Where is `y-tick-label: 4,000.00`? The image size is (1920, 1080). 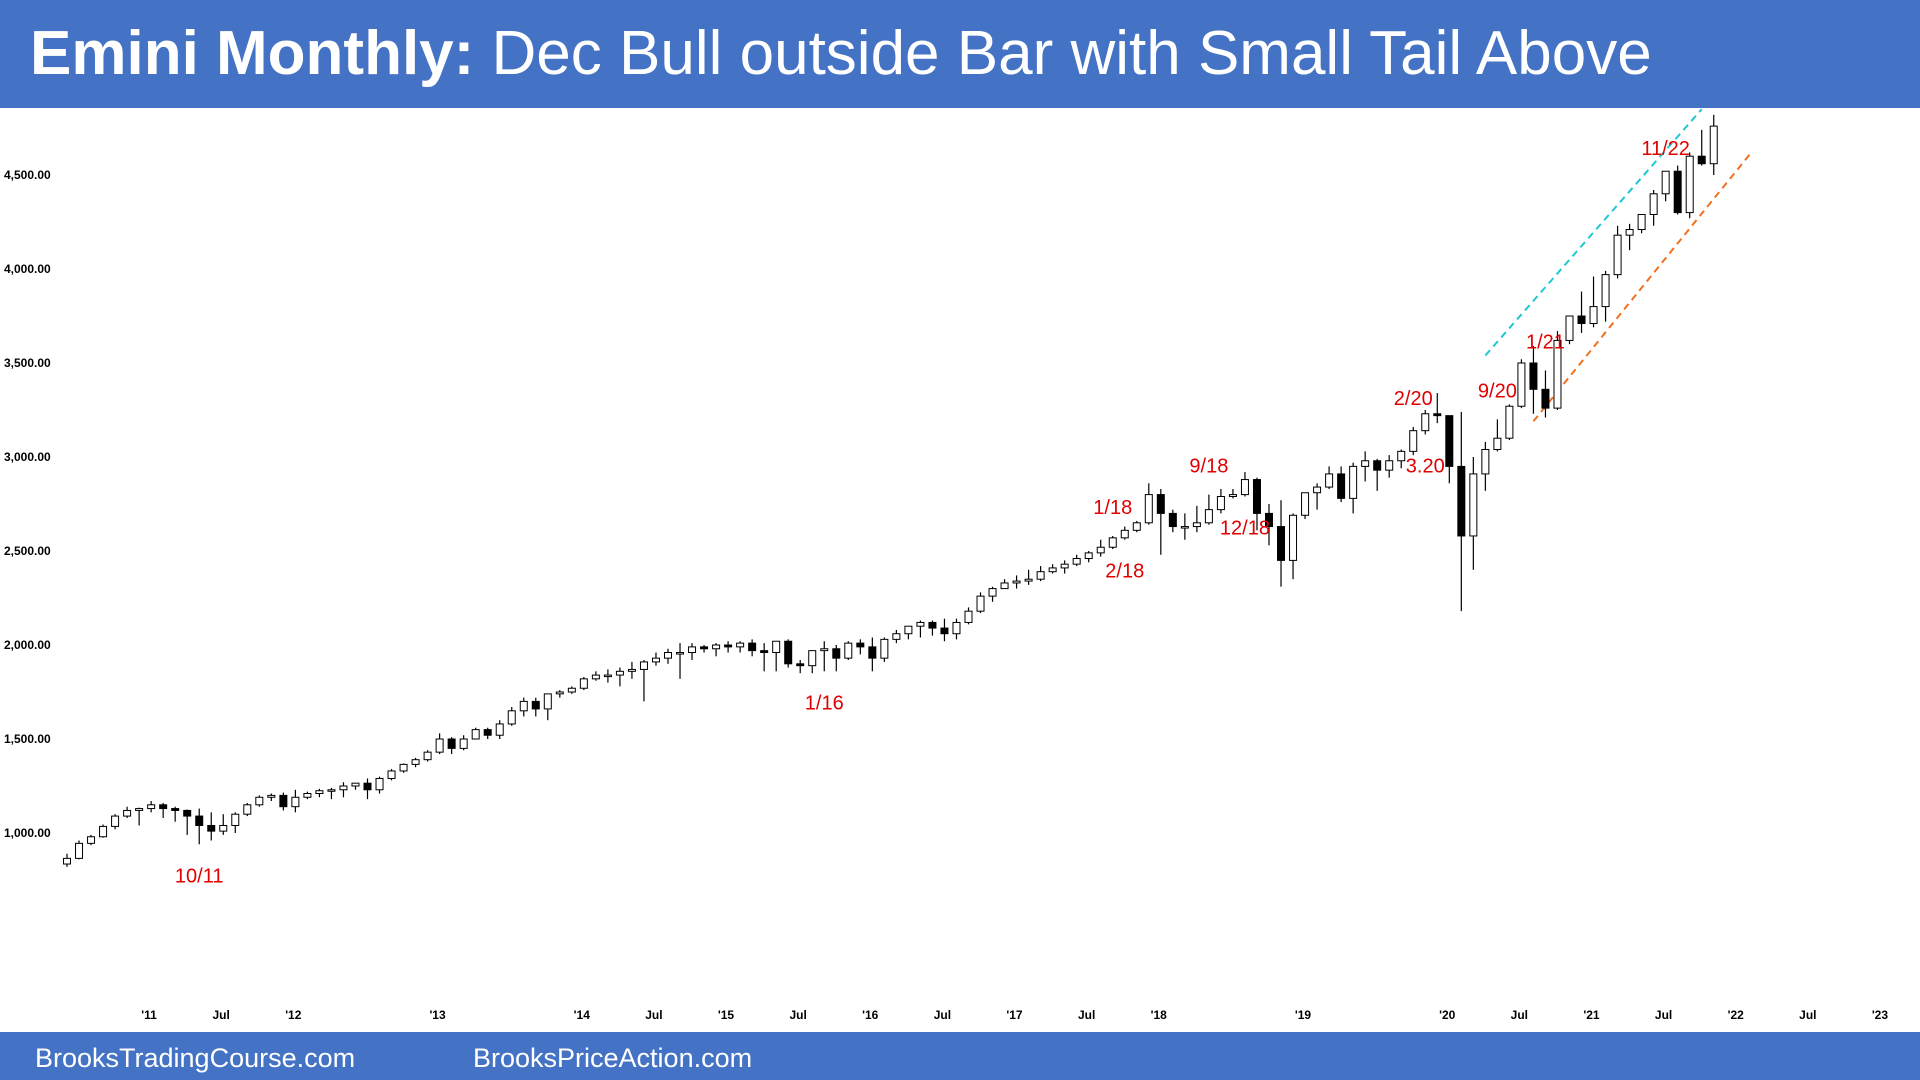
y-tick-label: 4,000.00 is located at coordinates (27, 269).